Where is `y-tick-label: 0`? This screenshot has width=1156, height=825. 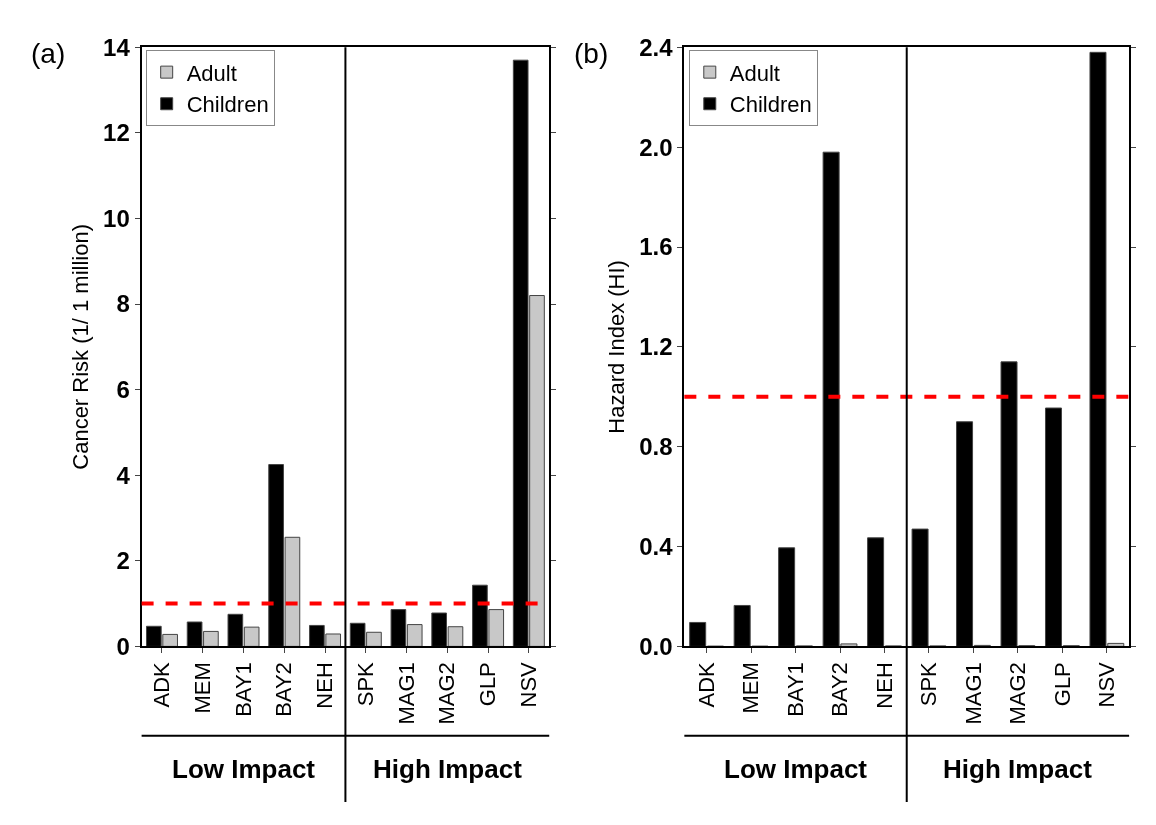 y-tick-label: 0 is located at coordinates (123, 646).